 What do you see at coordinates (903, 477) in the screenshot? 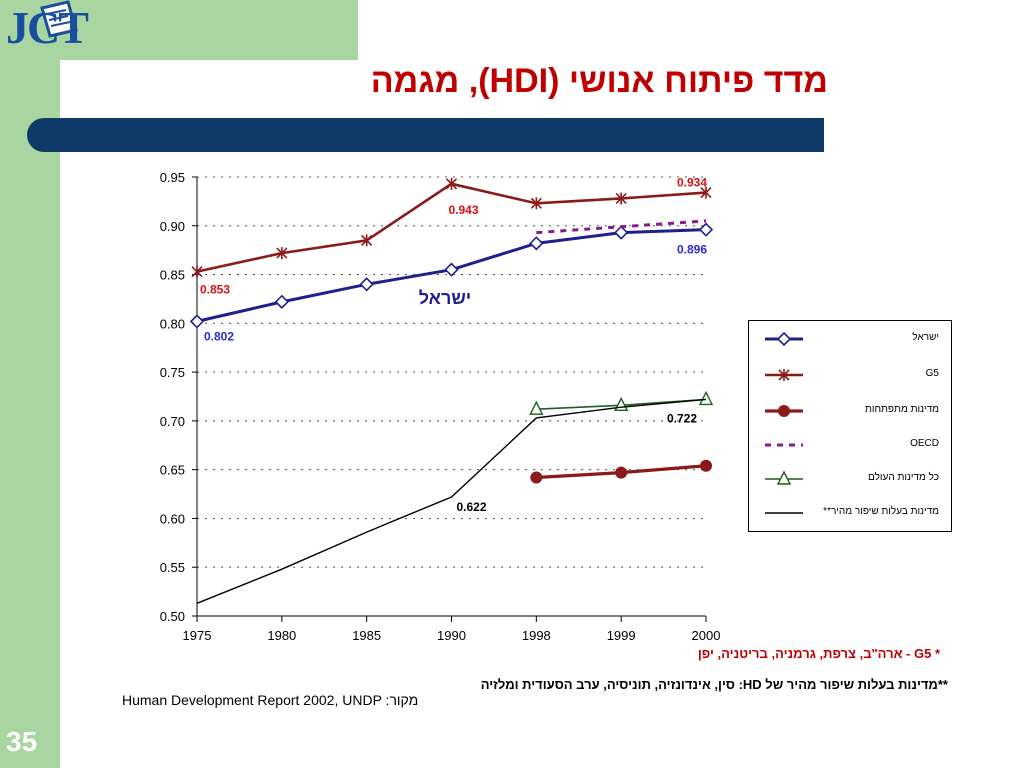
I see `legend-label-world: כל מדינות העולם` at bounding box center [903, 477].